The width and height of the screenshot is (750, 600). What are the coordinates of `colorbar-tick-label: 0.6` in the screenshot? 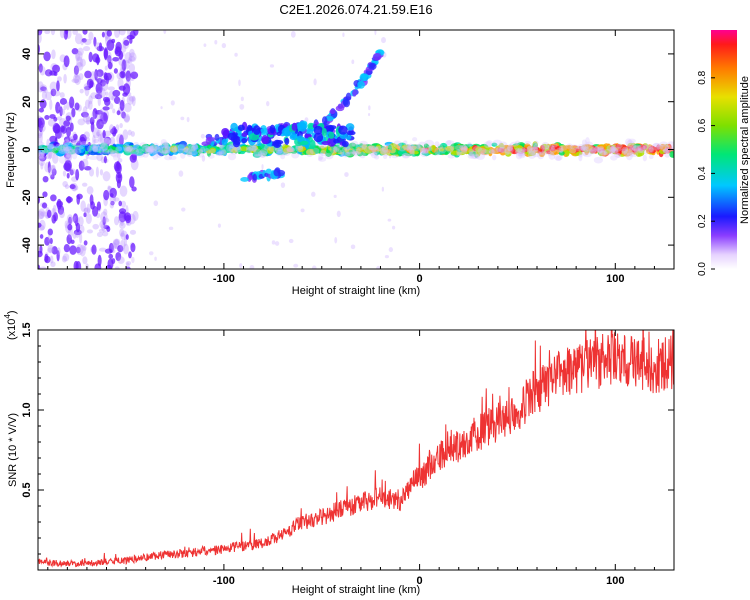 It's located at (702, 125).